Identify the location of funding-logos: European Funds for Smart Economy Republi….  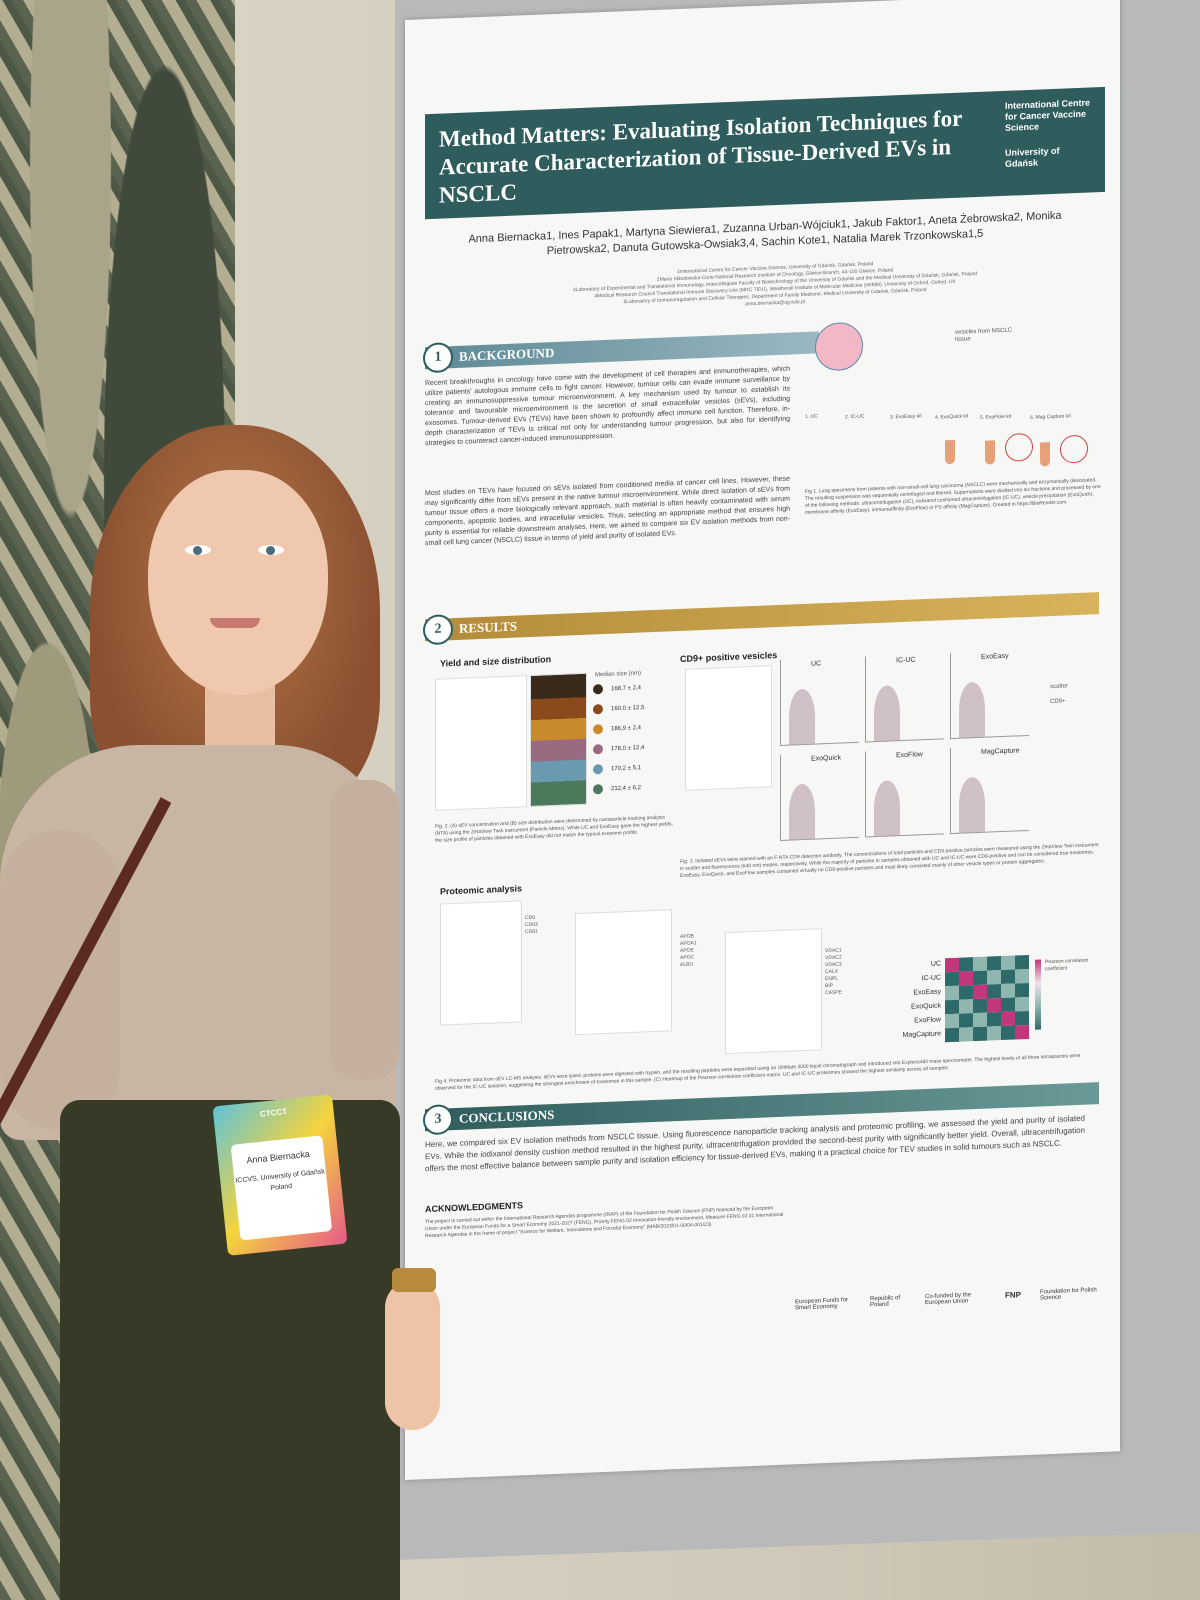
(955, 1317).